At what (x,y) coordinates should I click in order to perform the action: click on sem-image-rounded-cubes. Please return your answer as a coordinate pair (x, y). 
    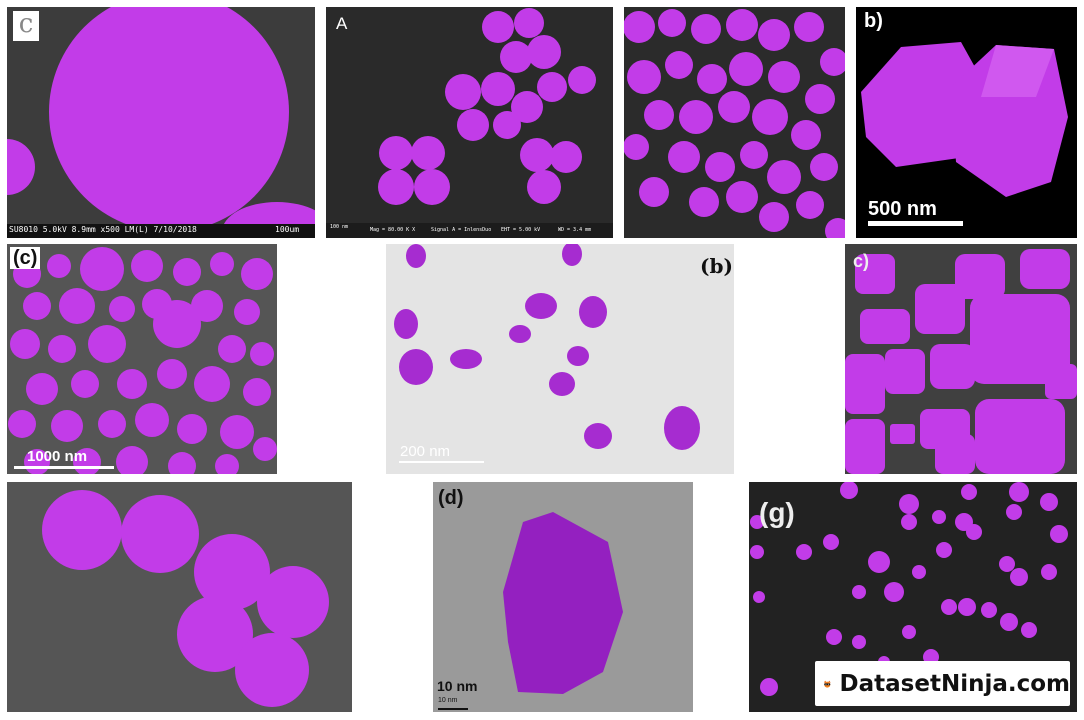
    Looking at the image, I should click on (961, 359).